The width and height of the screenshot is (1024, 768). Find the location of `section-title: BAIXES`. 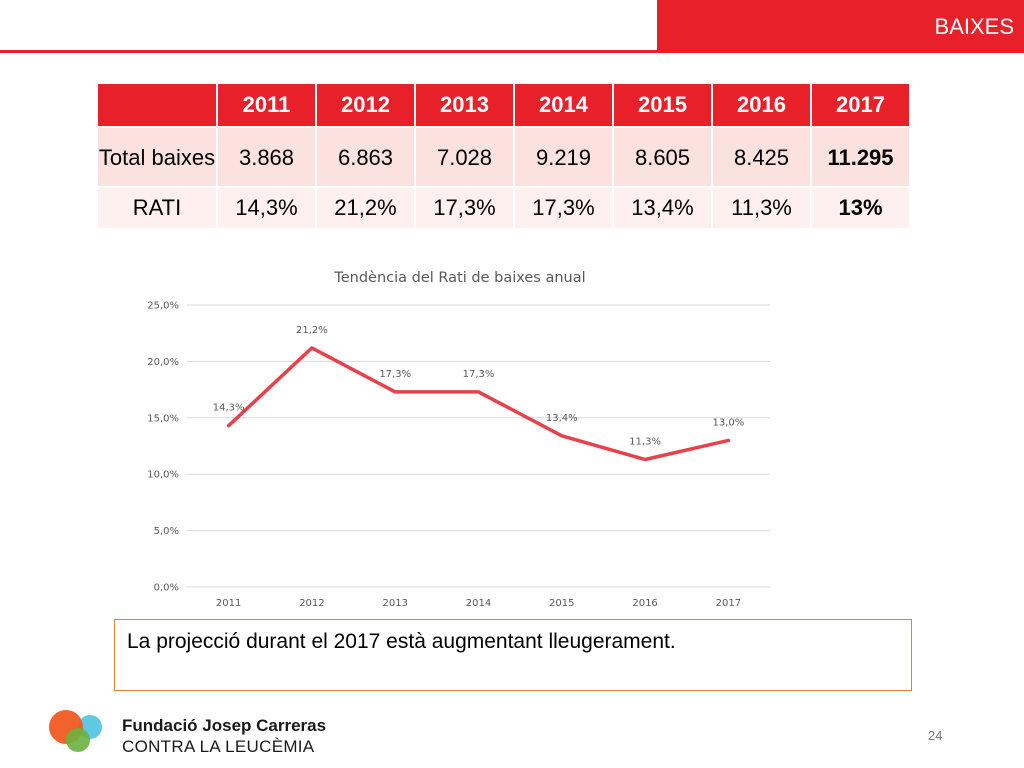

section-title: BAIXES is located at coordinates (974, 26).